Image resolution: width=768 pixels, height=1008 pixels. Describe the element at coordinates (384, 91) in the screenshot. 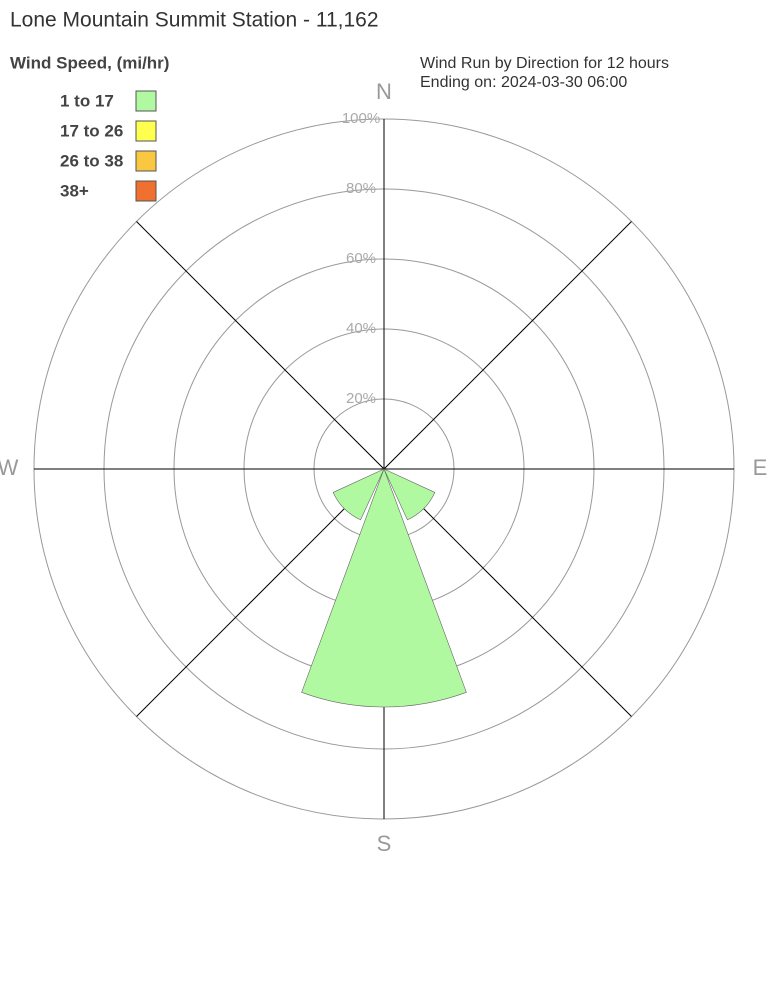

I see `direction-label: N` at that location.